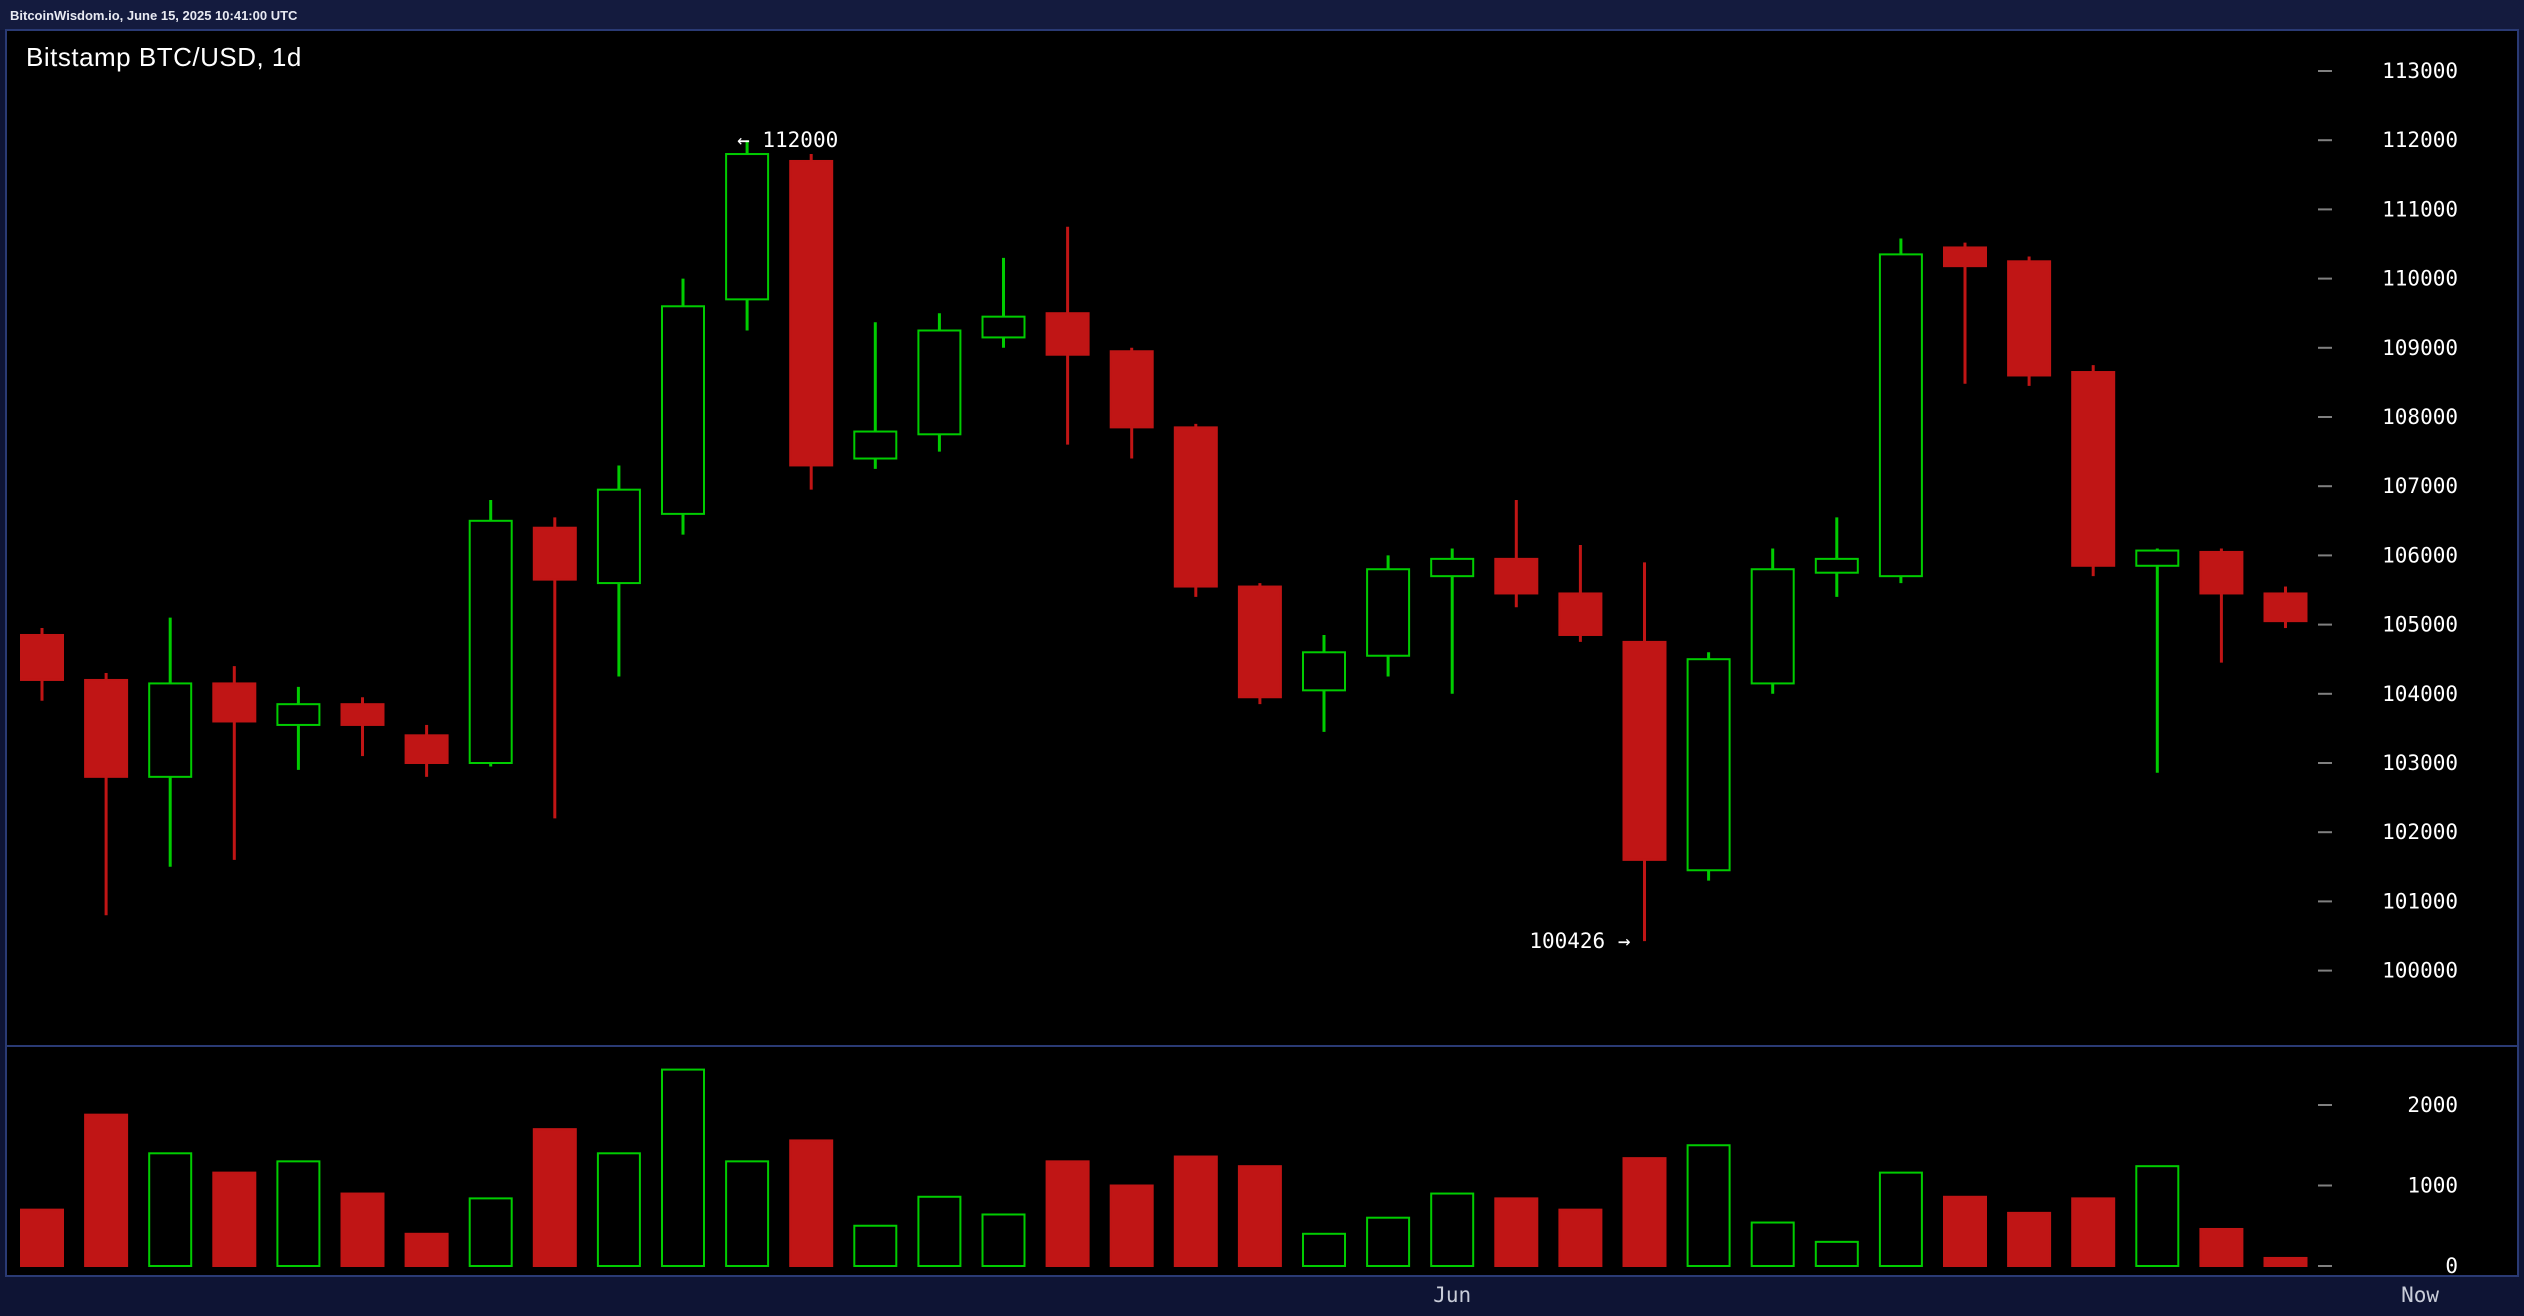 This screenshot has height=1316, width=2524. What do you see at coordinates (2420, 209) in the screenshot?
I see `price-axis-label: 111000` at bounding box center [2420, 209].